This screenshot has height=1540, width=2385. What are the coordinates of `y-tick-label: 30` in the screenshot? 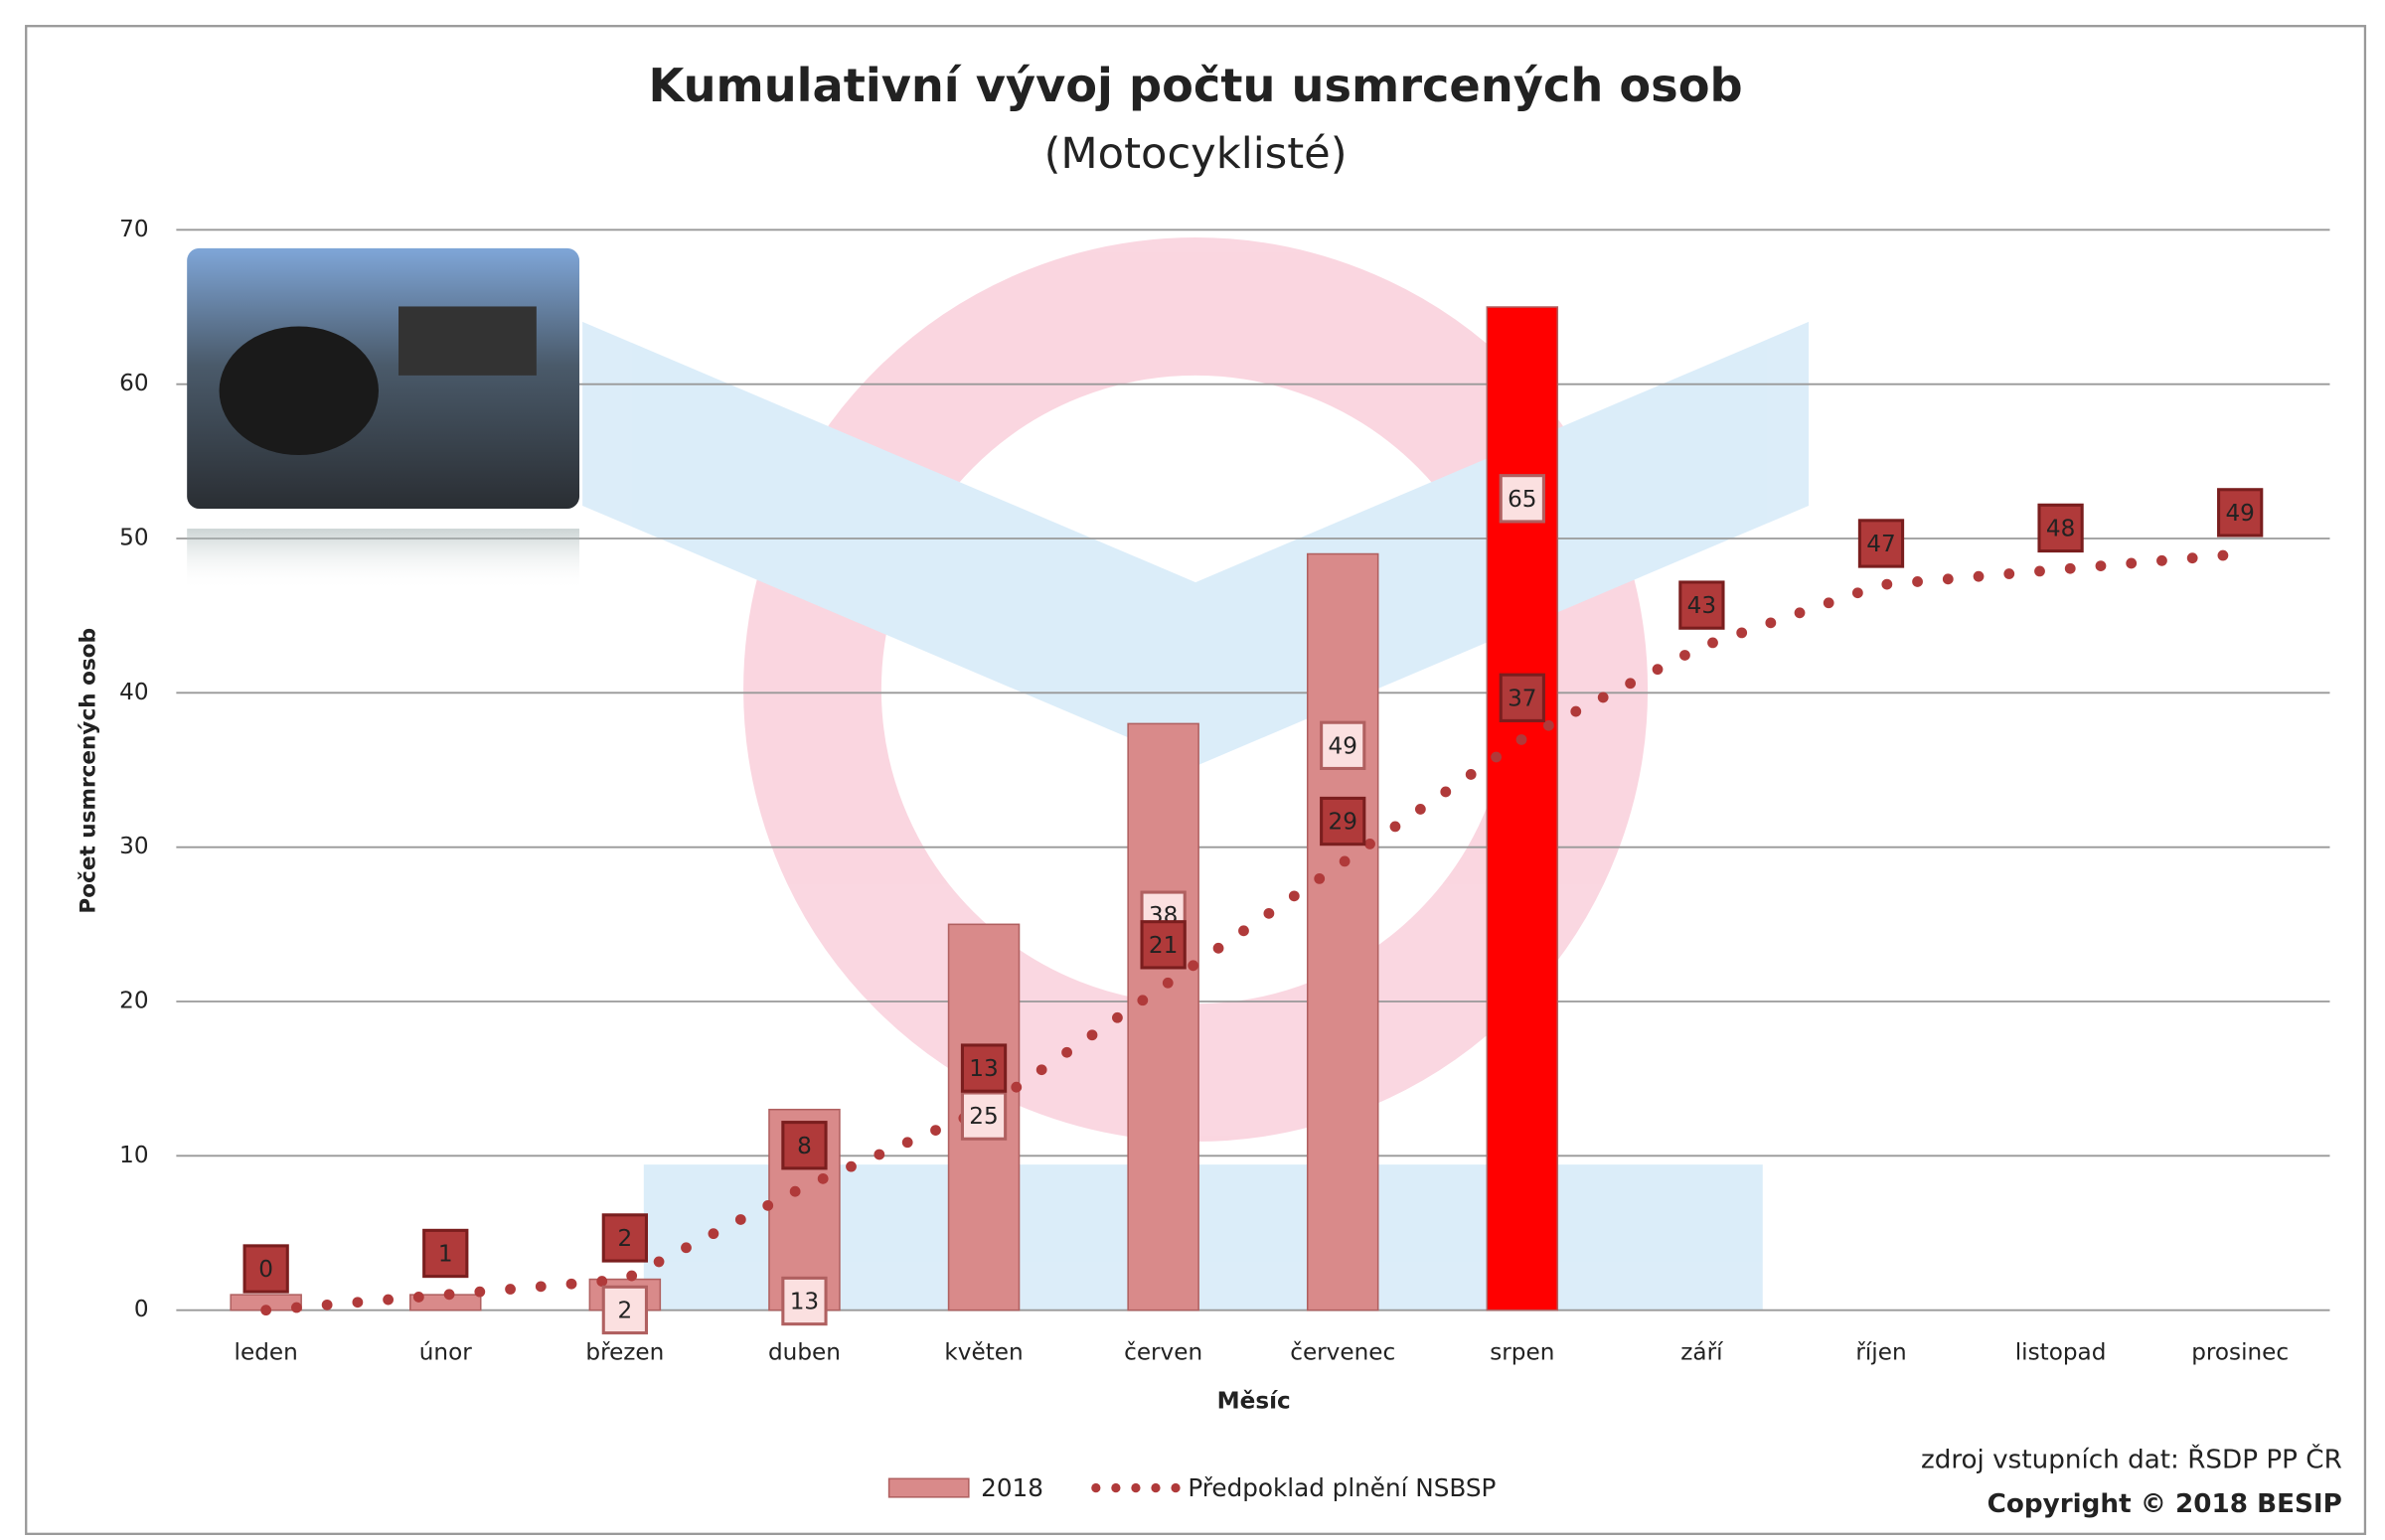 It's located at (133, 846).